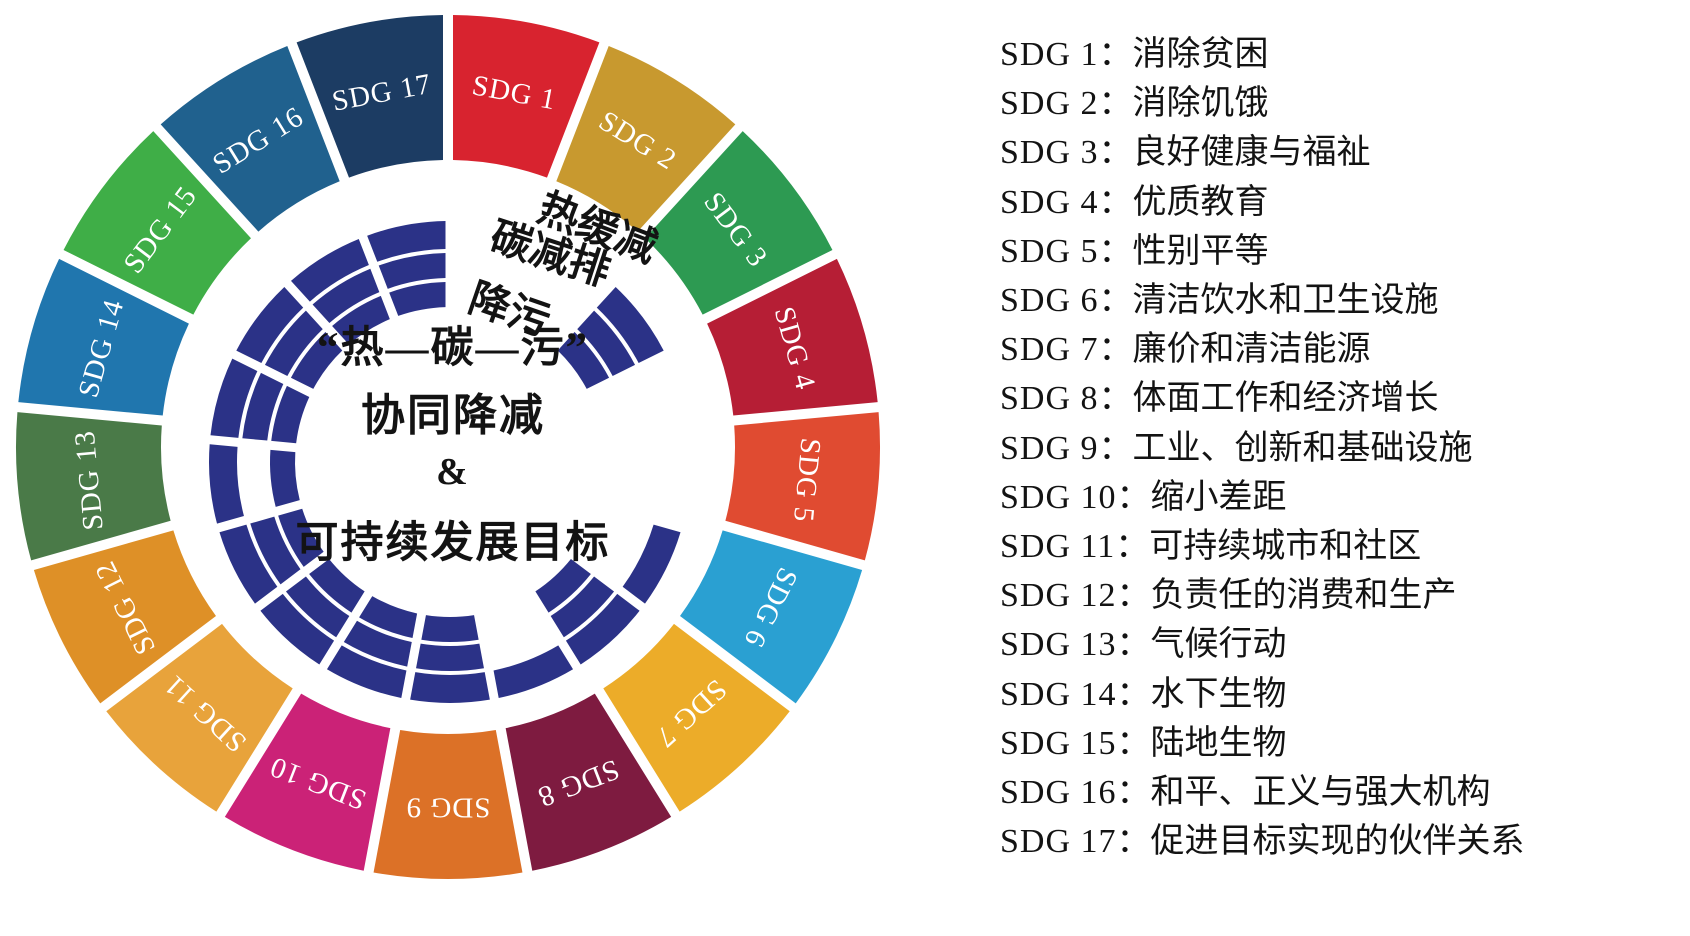 The height and width of the screenshot is (936, 1690). I want to click on legend-goal: SDG 1, so click(1049, 54).